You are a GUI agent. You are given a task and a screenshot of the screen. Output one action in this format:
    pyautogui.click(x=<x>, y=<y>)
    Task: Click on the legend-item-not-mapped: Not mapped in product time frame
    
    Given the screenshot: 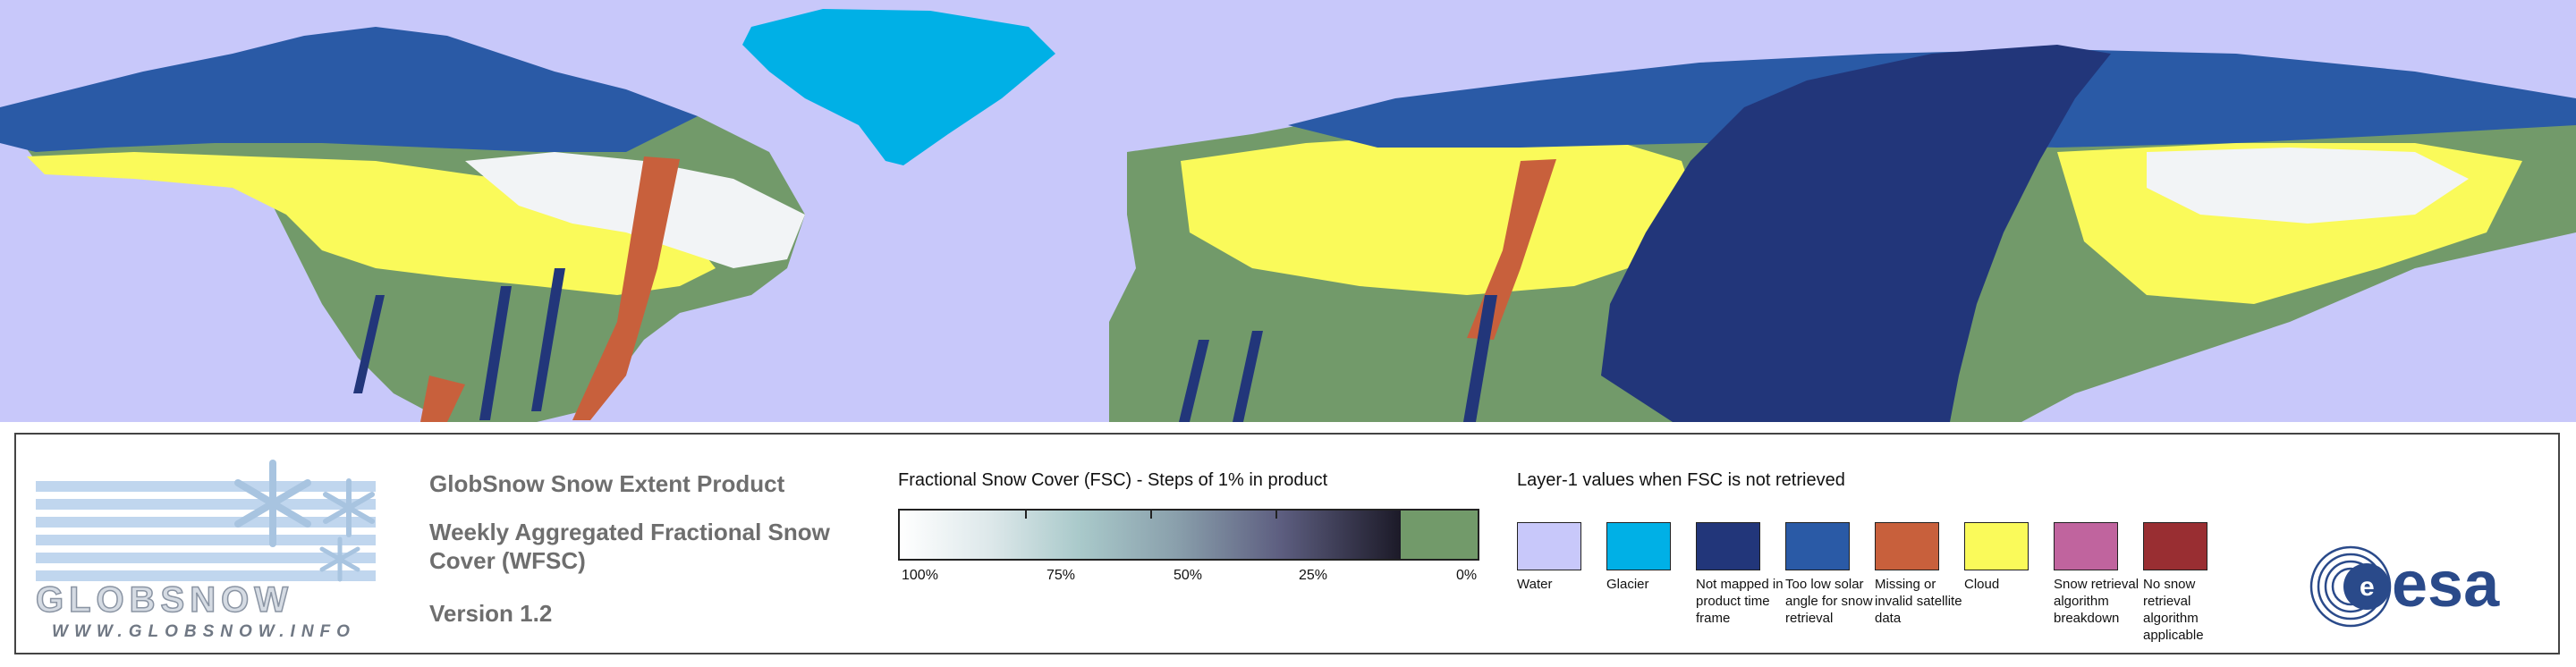 What is the action you would take?
    pyautogui.click(x=1740, y=574)
    